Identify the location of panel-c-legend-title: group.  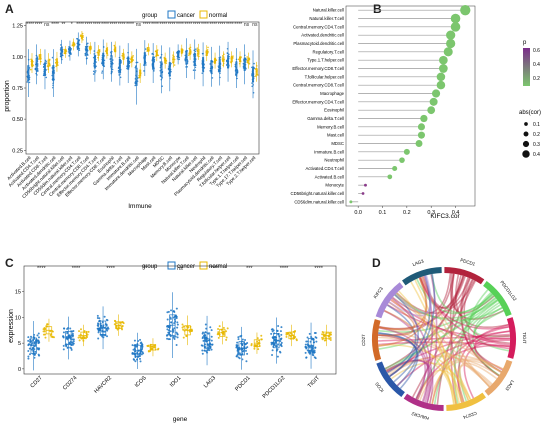
(150, 267).